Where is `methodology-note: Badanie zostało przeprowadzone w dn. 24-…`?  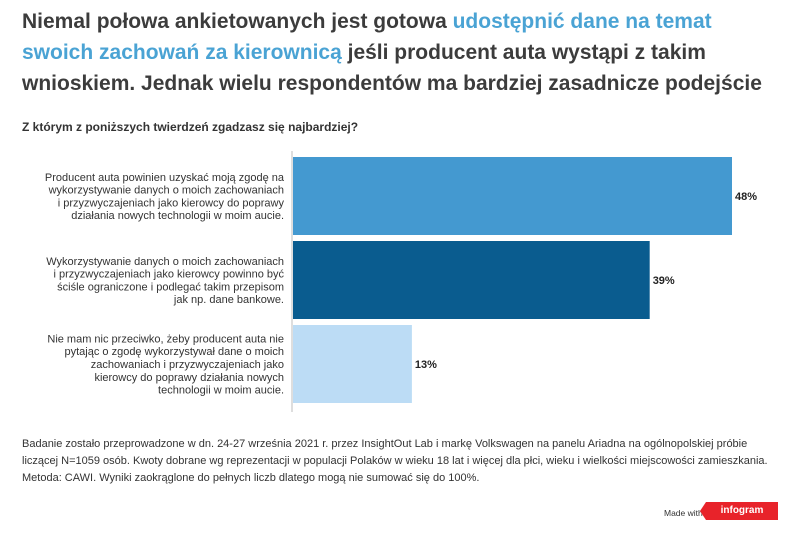 methodology-note: Badanie zostało przeprowadzone w dn. 24-… is located at coordinates (395, 461).